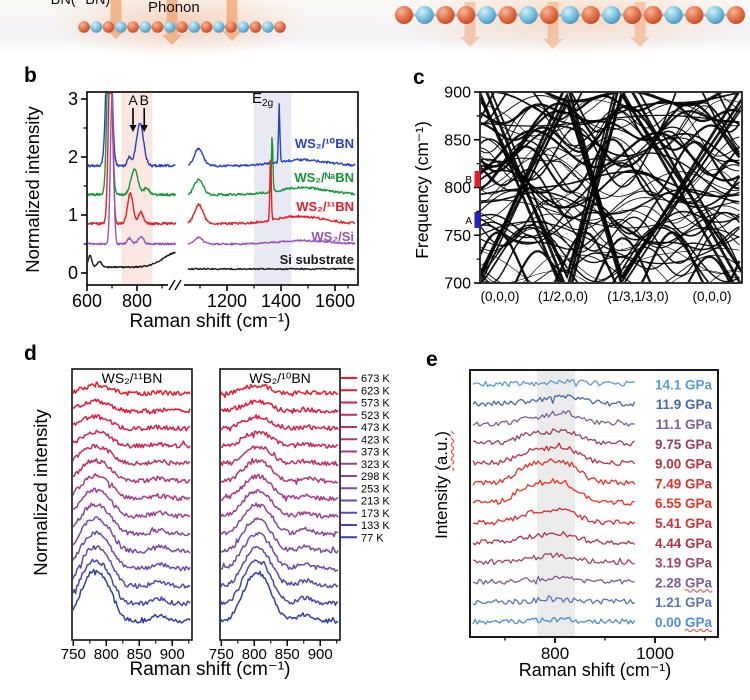 The width and height of the screenshot is (750, 700). Describe the element at coordinates (227, 301) in the screenshot. I see `x-tick-label: 1200` at that location.